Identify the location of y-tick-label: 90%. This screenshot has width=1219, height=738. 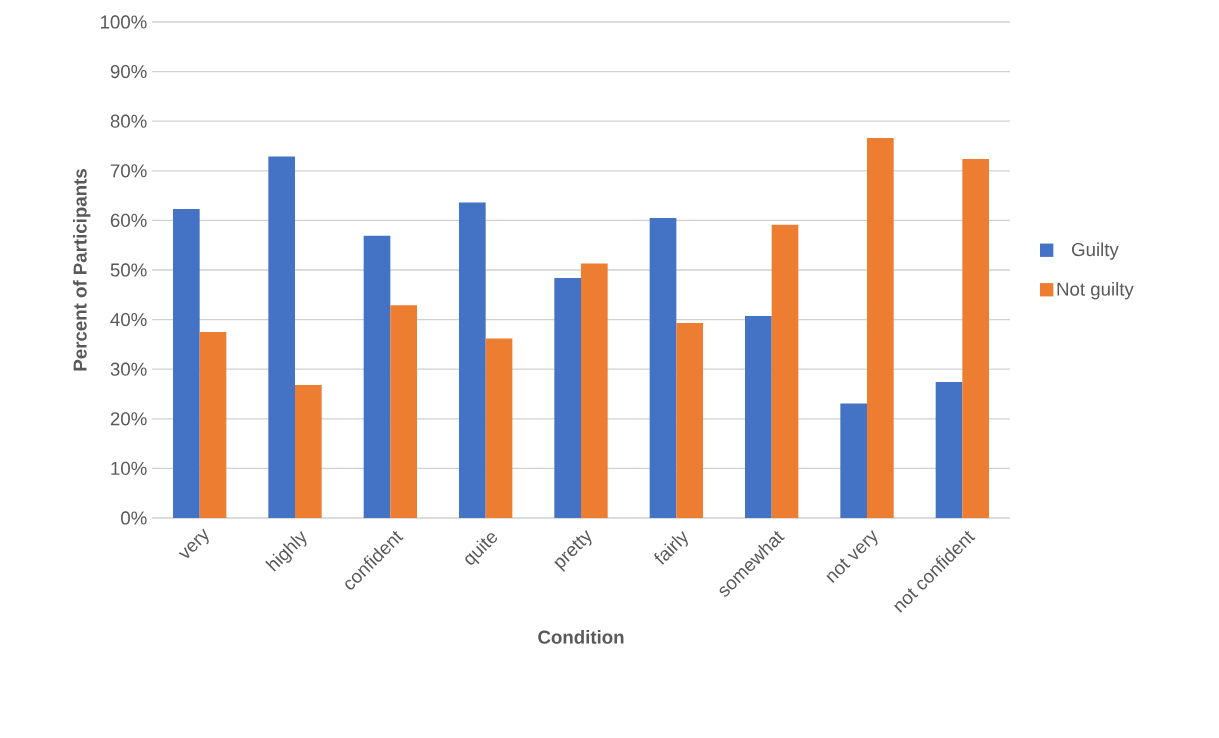
(128, 71).